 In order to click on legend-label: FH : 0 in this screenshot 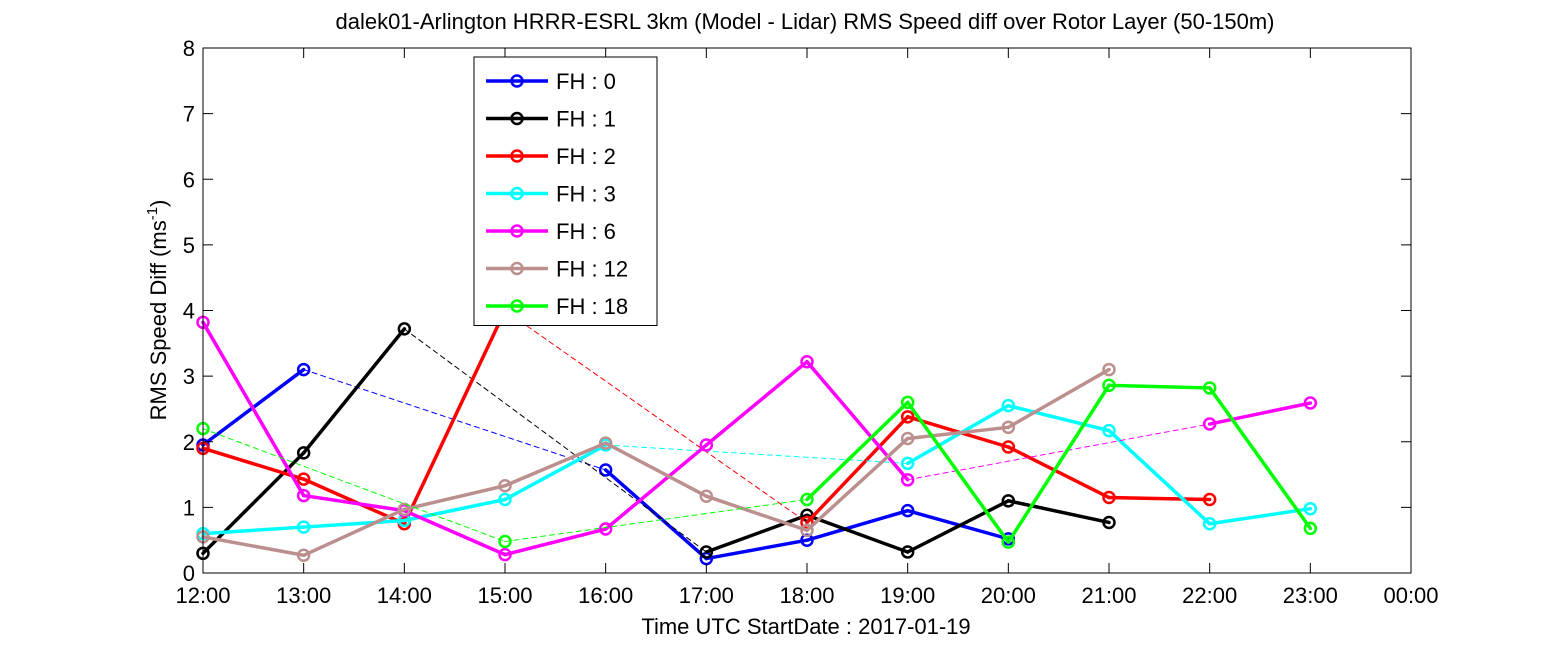, I will do `click(586, 81)`.